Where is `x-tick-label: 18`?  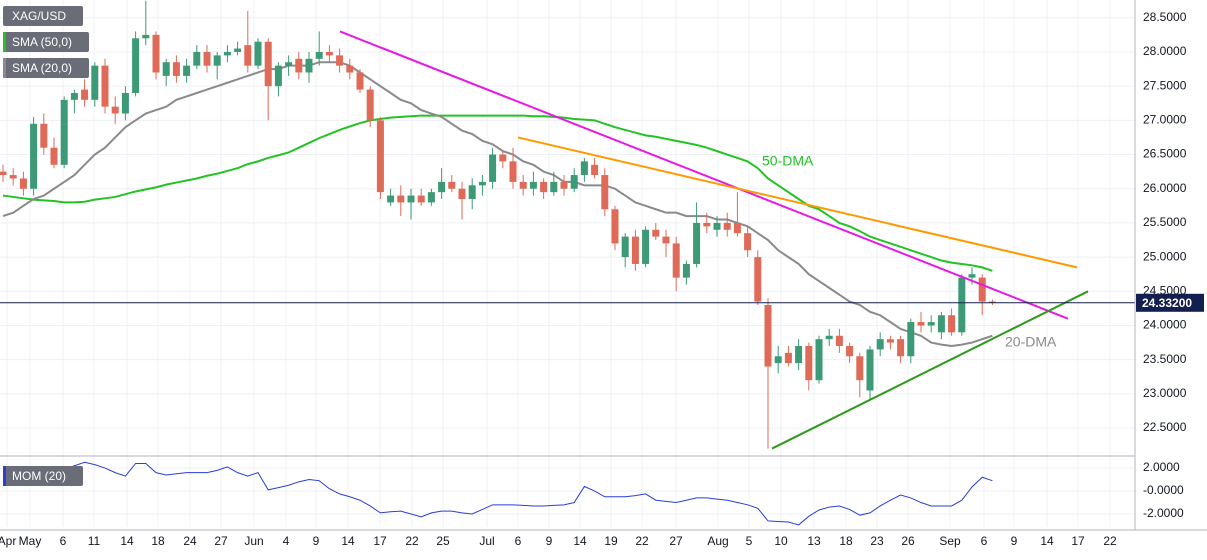
x-tick-label: 18 is located at coordinates (158, 541).